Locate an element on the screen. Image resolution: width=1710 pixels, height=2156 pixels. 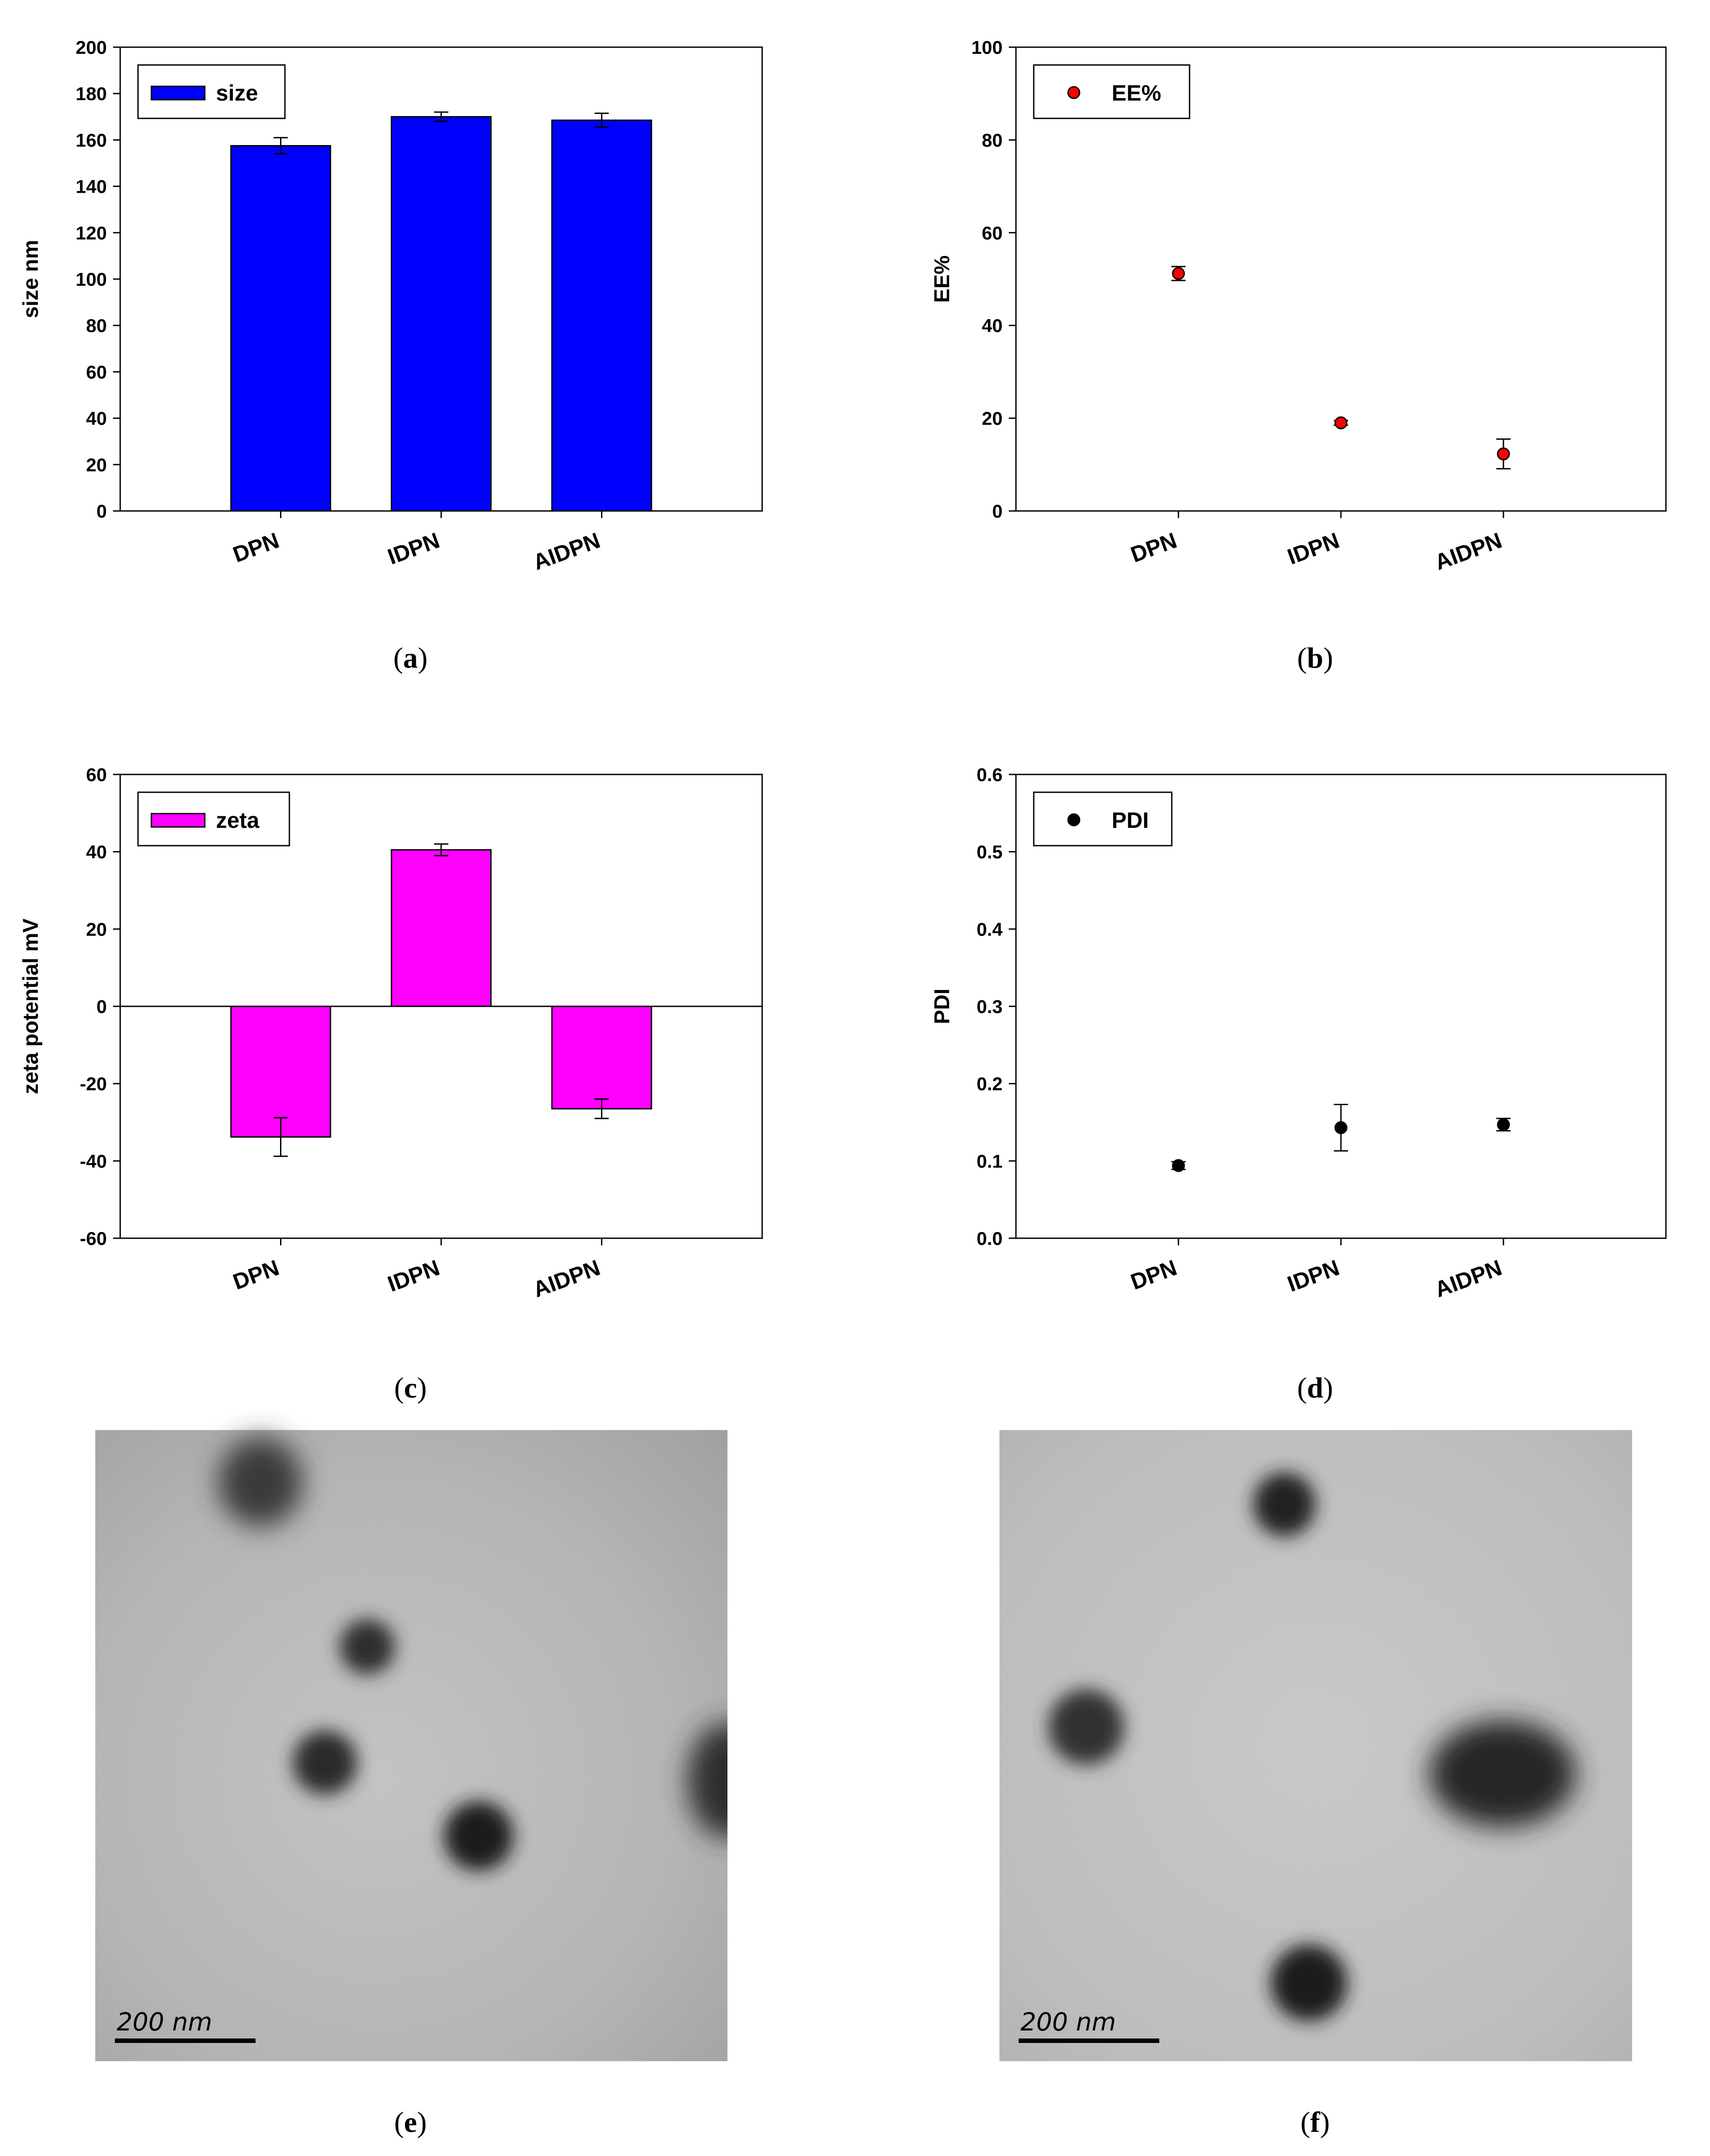
svg-text: (d) is located at coordinates (1315, 1388).